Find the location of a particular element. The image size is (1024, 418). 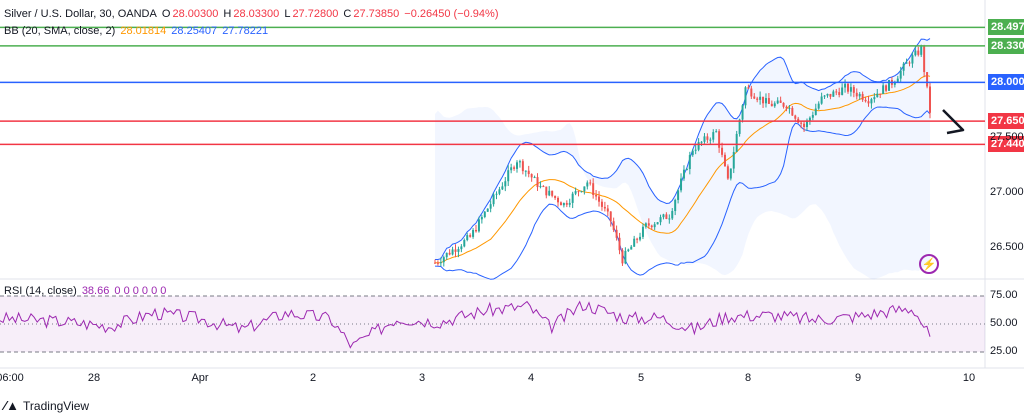

y-tick-label: 27.000 is located at coordinates (1007, 192).